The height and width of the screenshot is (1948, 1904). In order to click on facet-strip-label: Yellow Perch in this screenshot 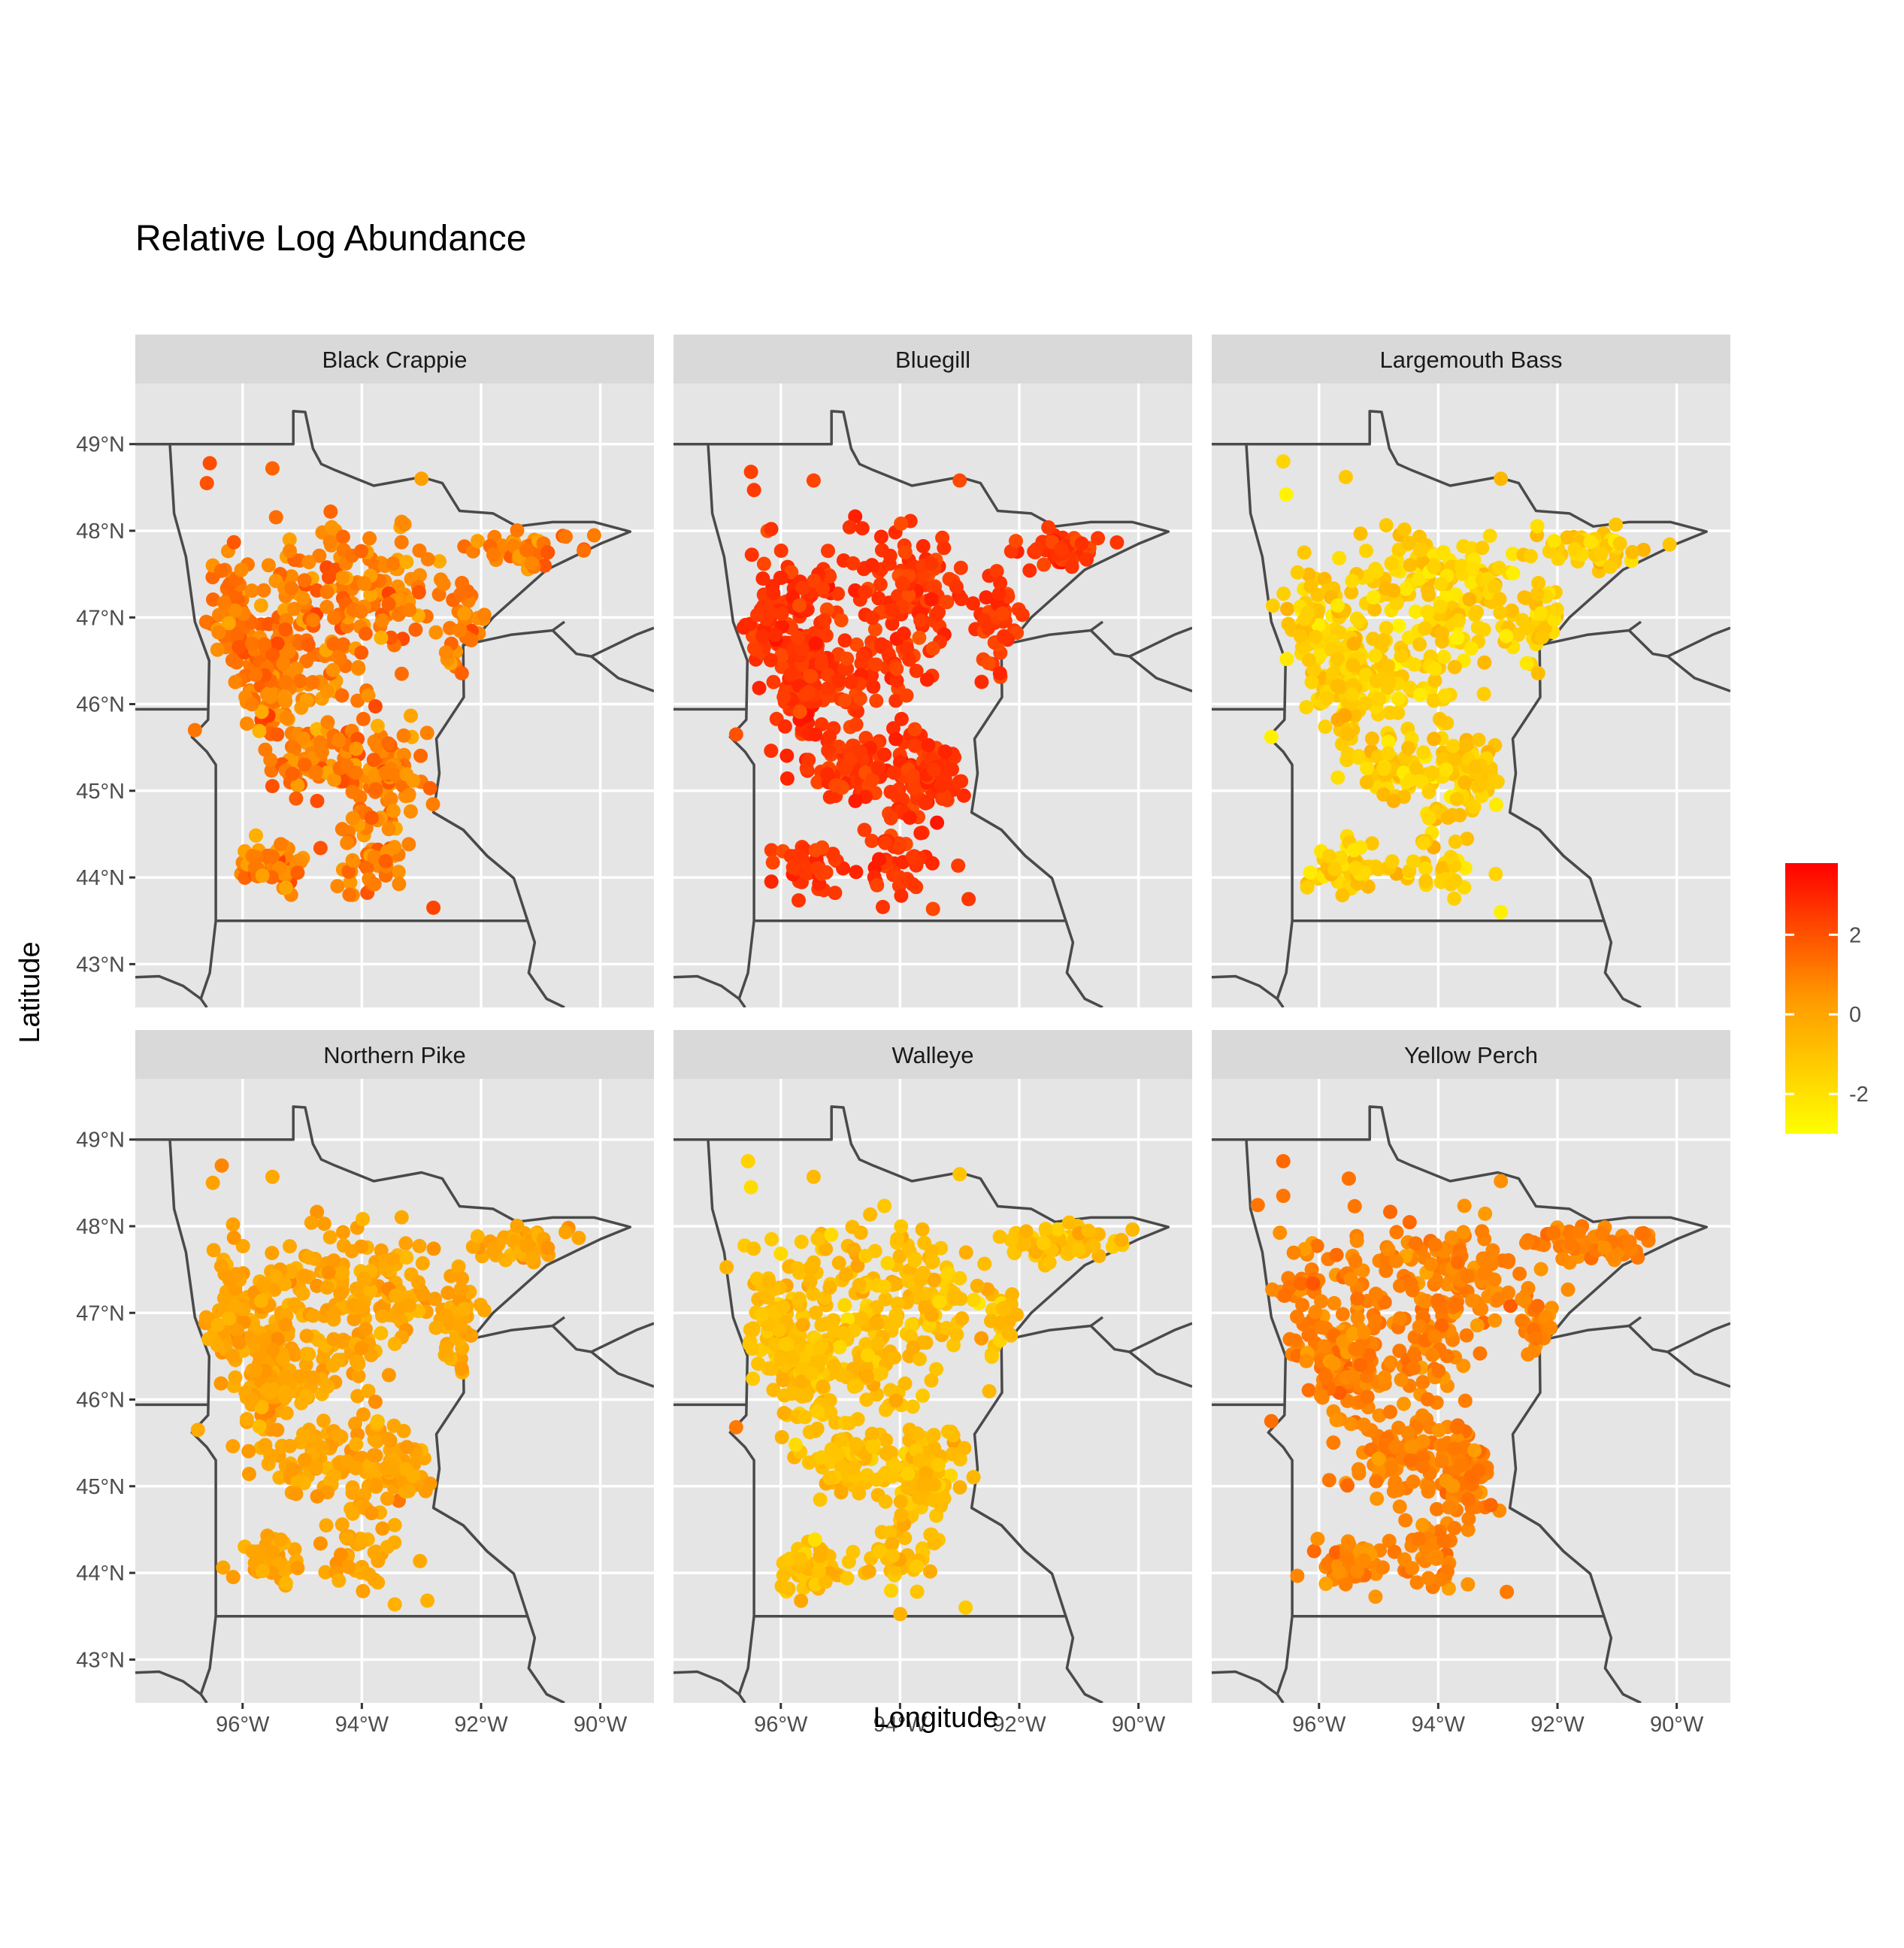, I will do `click(1471, 1055)`.